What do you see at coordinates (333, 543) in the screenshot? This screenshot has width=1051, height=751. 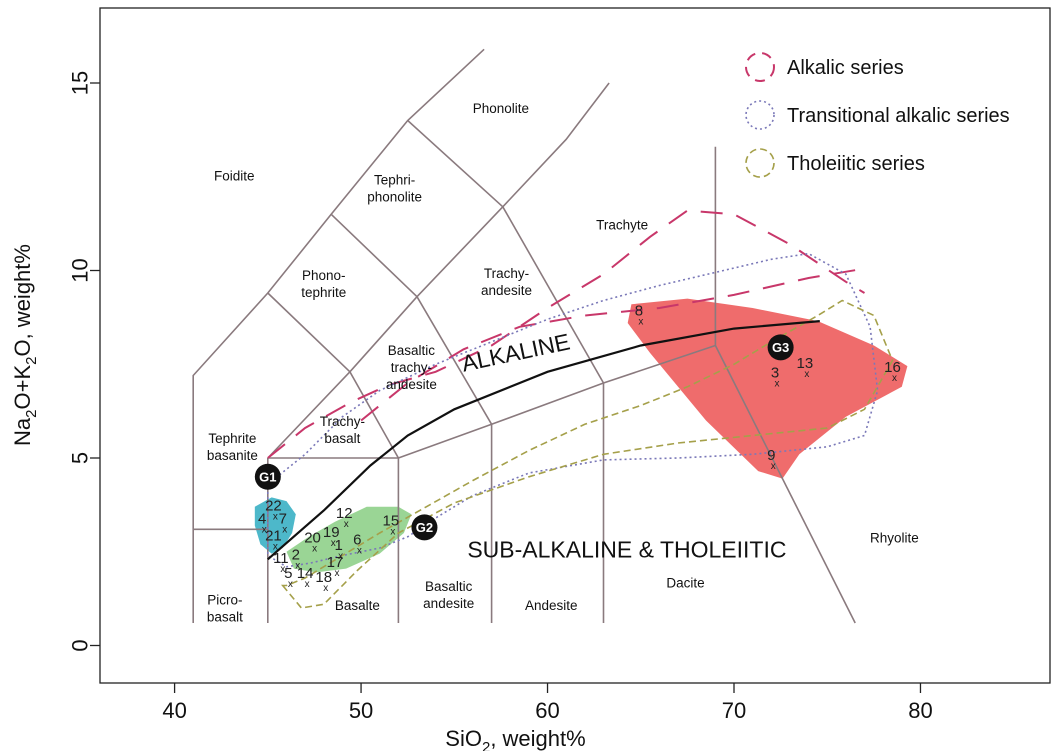 I see `sample-19-marker: x` at bounding box center [333, 543].